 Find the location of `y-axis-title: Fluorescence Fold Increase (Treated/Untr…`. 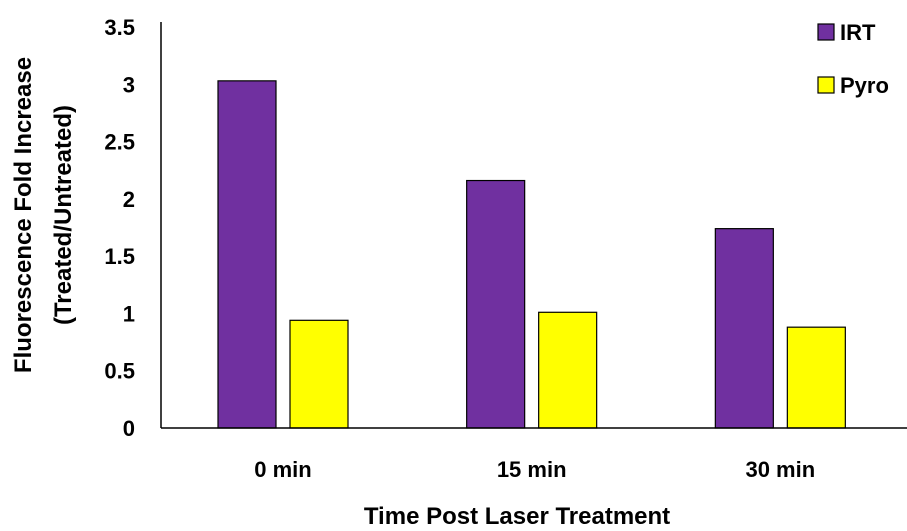

y-axis-title: Fluorescence Fold Increase (Treated/Untr… is located at coordinates (43, 215).